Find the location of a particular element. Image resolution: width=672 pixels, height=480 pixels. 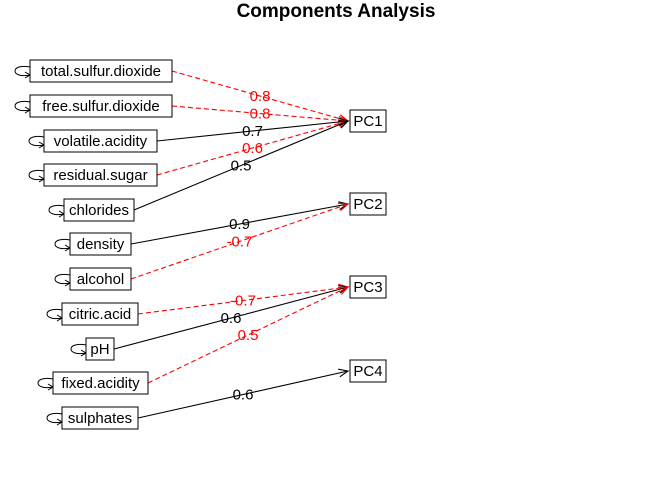

variable-label: total.sulfur.dioxide is located at coordinates (101, 71).